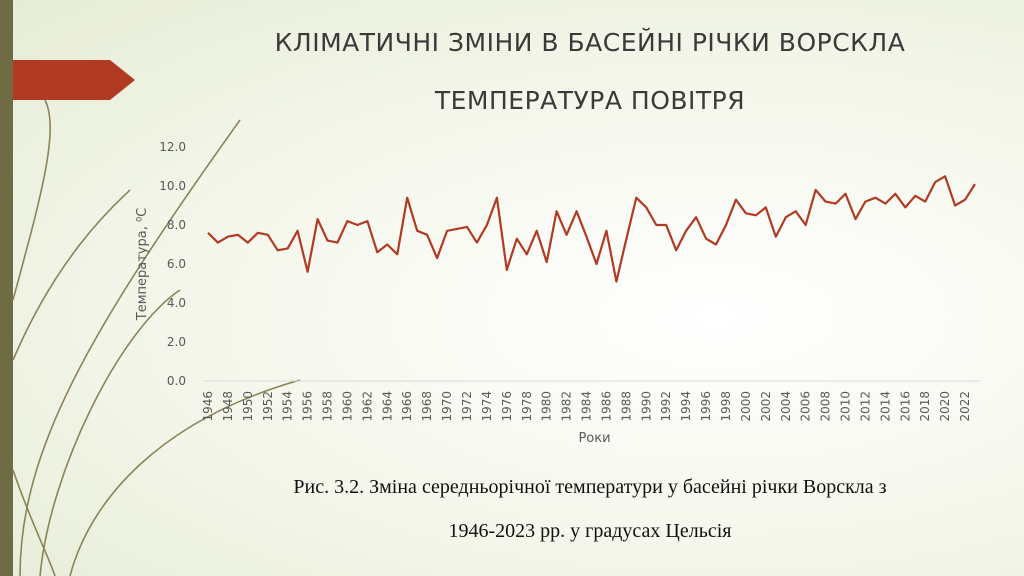  What do you see at coordinates (905, 406) in the screenshot?
I see `x-tick-label: 2016` at bounding box center [905, 406].